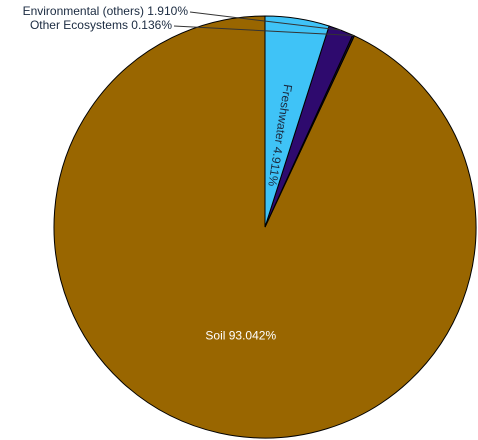 The image size is (478, 440). Describe the element at coordinates (101, 25) in the screenshot. I see `slice-label-other-ecosystems: Other Ecosystems 0.136%` at that location.